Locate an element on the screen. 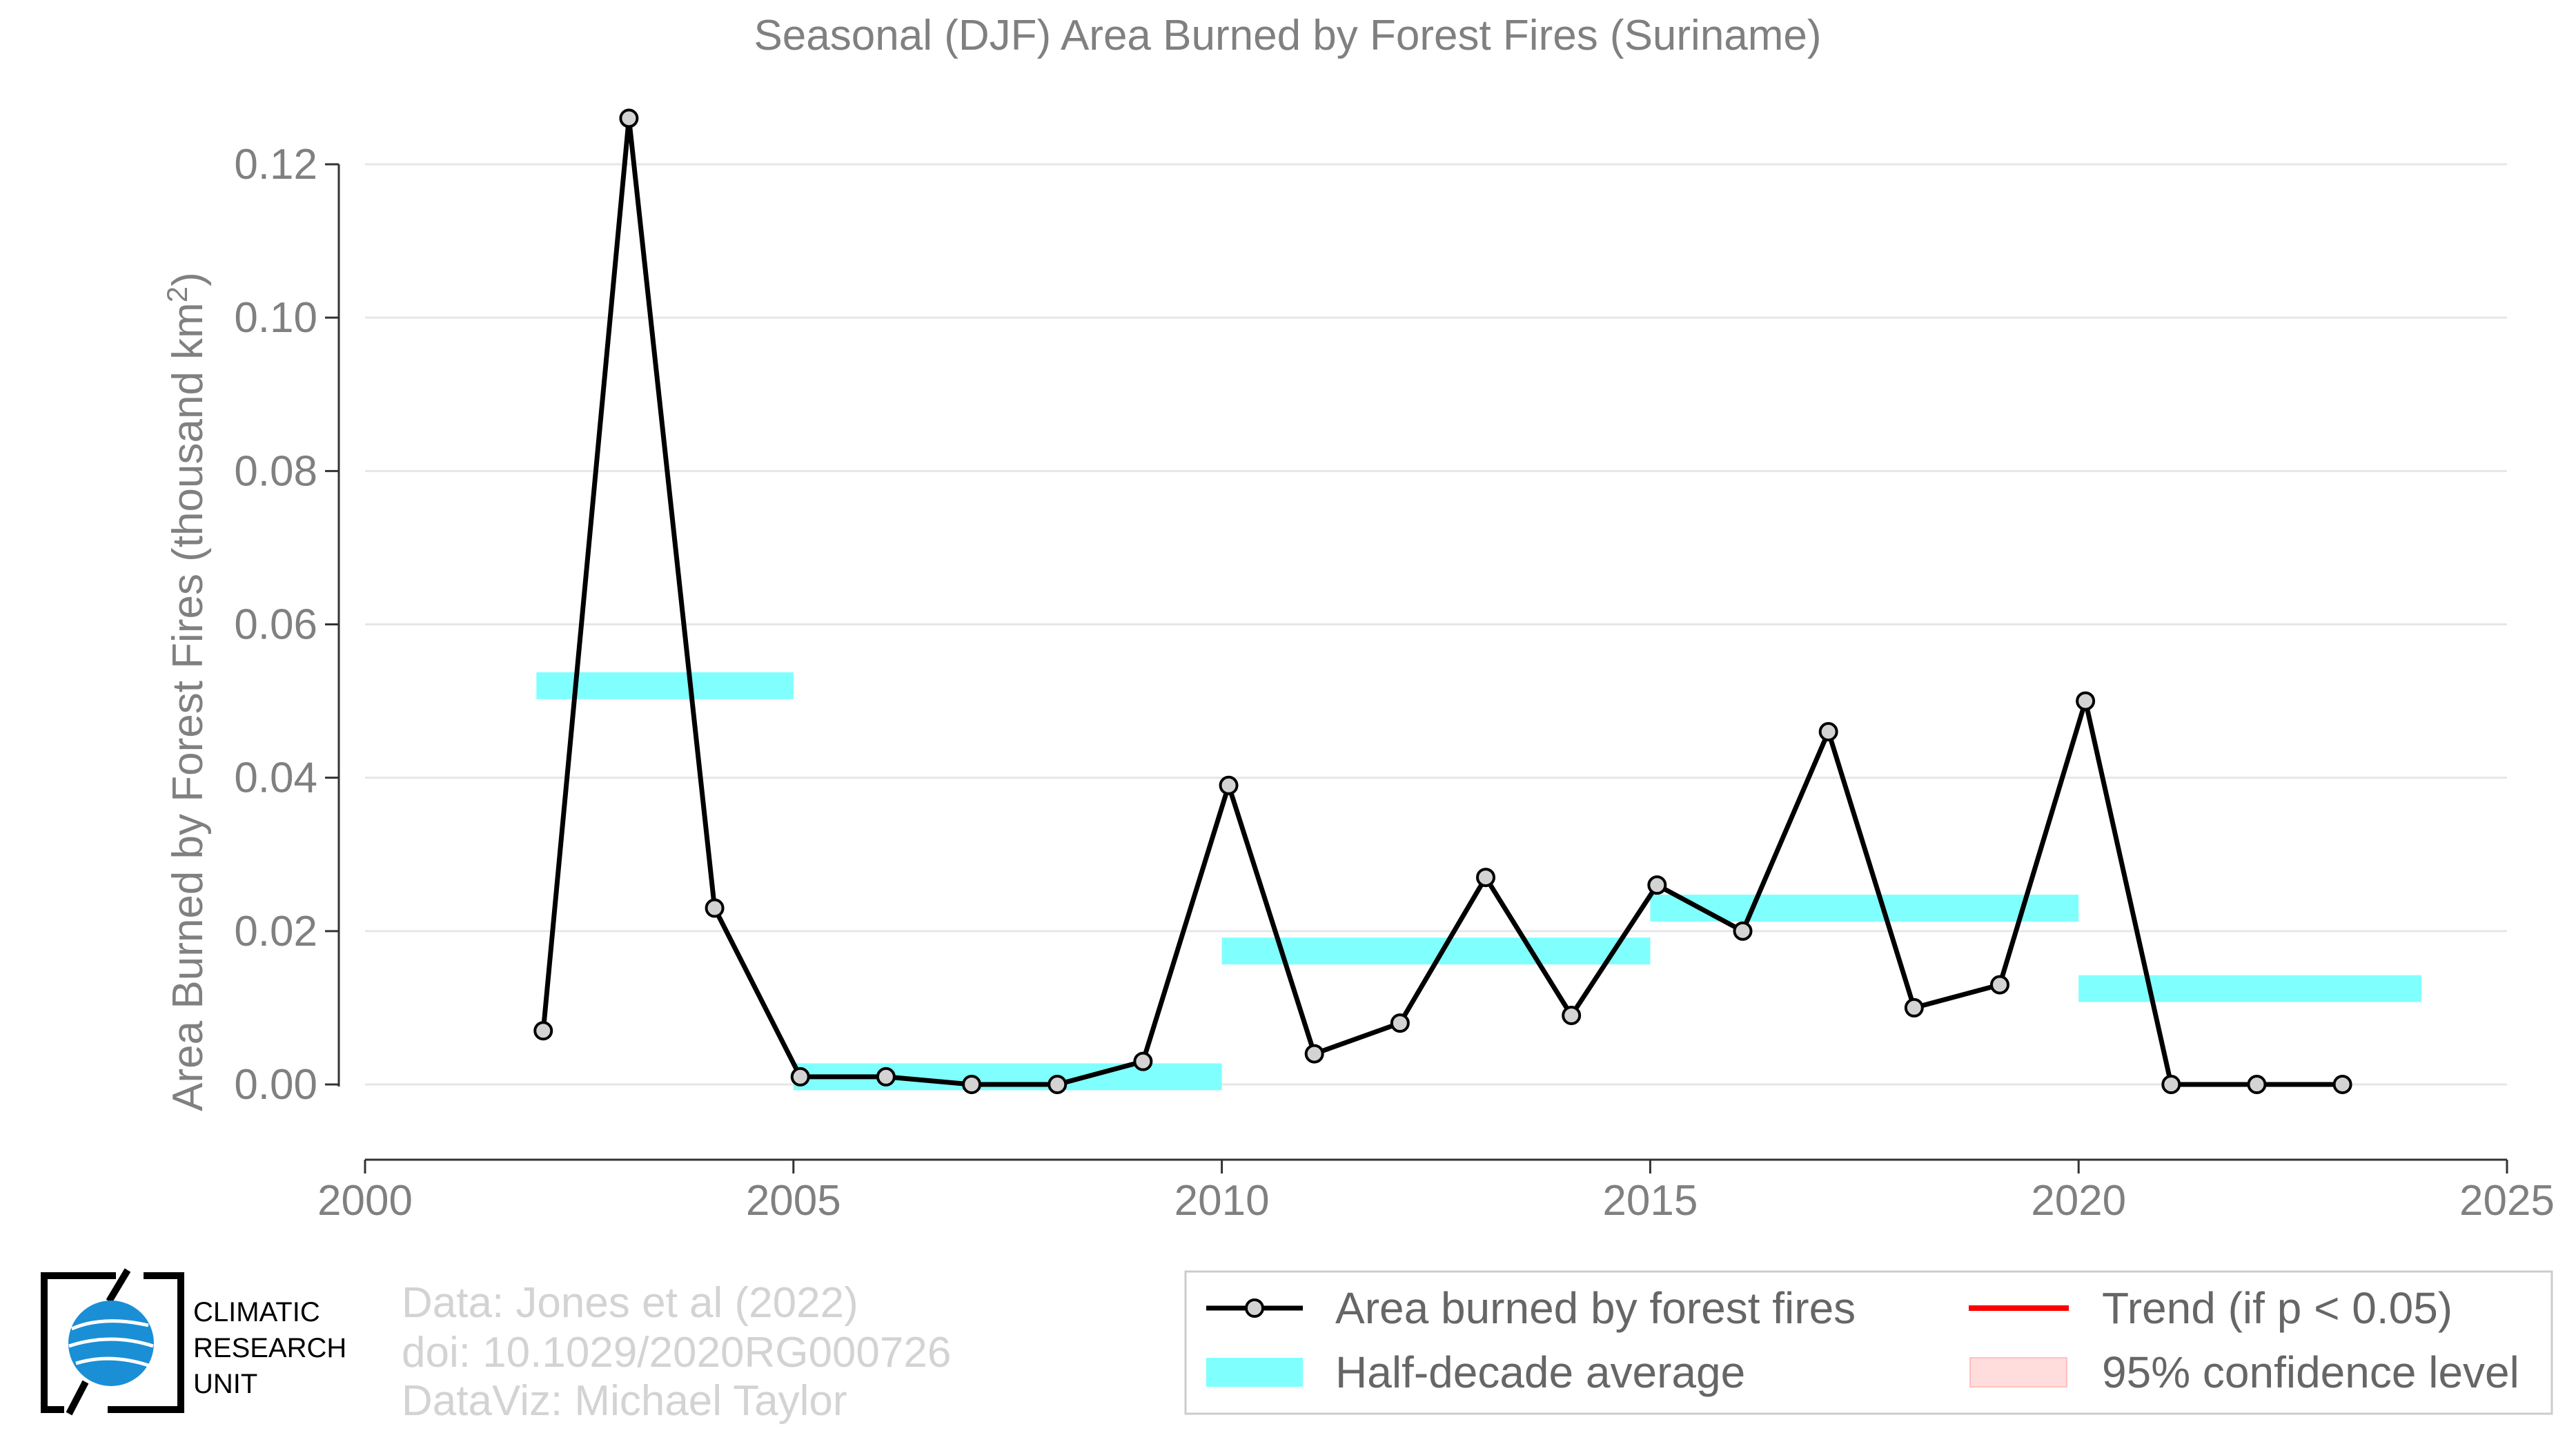 The height and width of the screenshot is (1451, 2576). logo-slash-bottom is located at coordinates (77, 1398).